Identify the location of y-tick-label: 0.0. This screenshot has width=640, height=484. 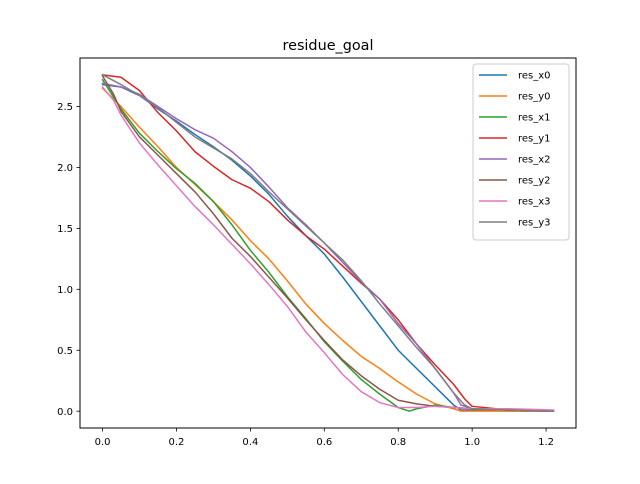
(65, 412).